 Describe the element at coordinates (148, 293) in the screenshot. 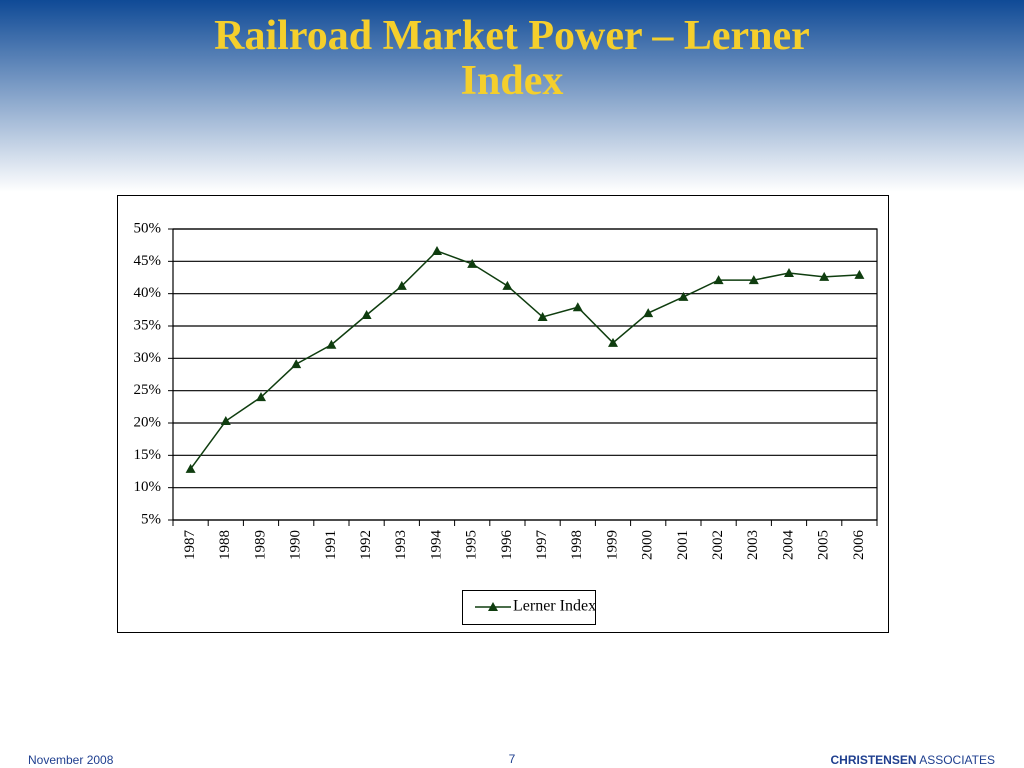

I see `y-tick-label: 40%` at that location.